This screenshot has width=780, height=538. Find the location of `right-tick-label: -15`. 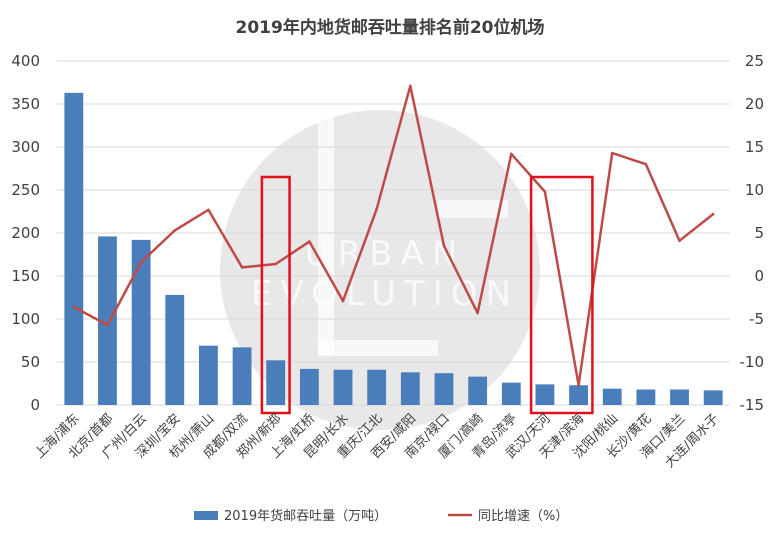

right-tick-label: -15 is located at coordinates (752, 405).